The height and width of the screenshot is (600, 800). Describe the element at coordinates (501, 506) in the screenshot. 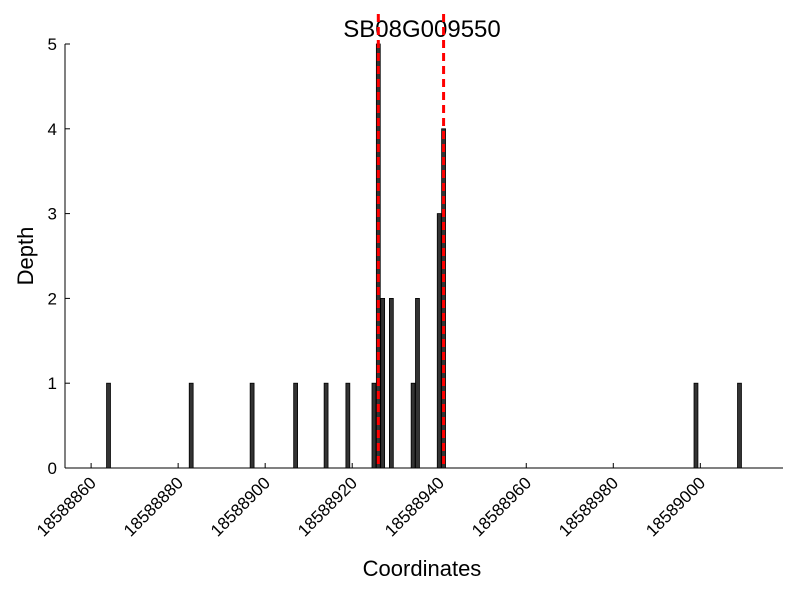

I see `x-tick-label: 18588960` at that location.